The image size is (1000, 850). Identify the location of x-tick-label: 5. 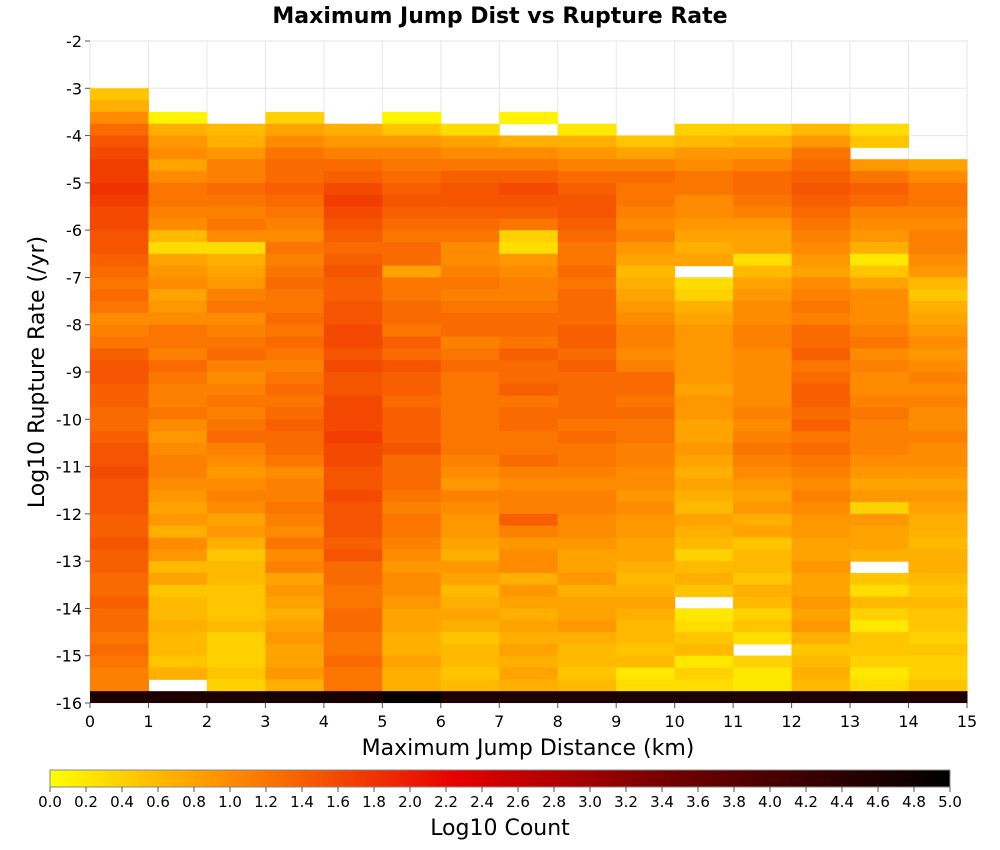
(382, 721).